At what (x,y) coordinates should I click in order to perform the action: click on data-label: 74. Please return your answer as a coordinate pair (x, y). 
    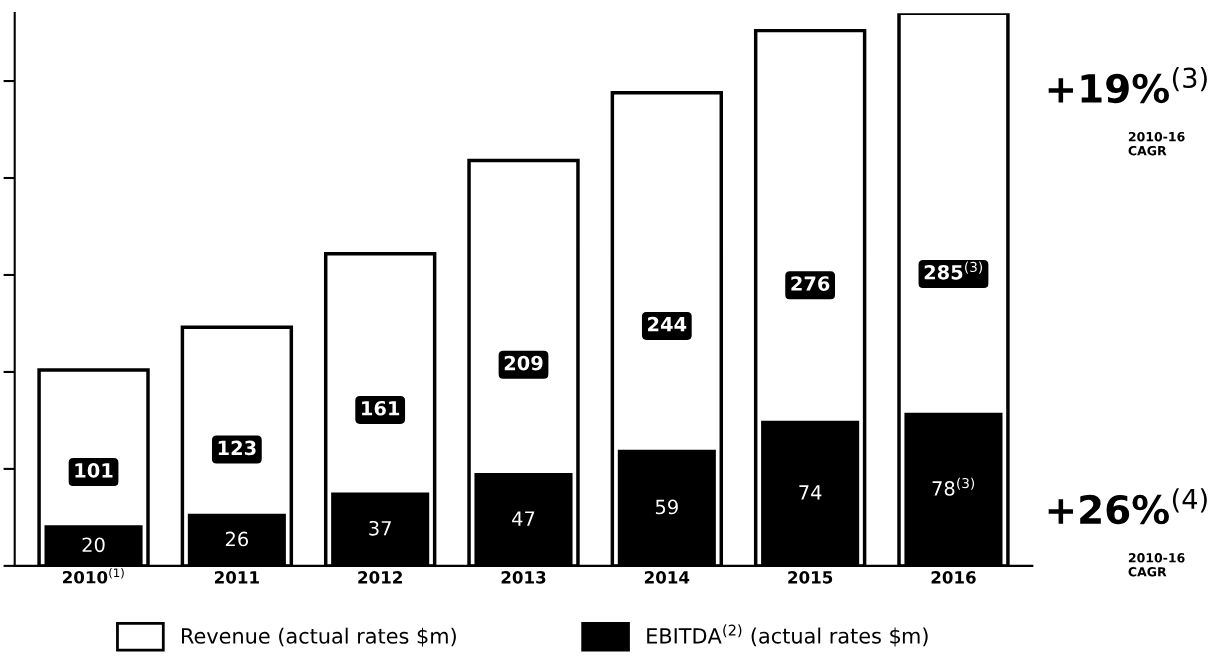
    Looking at the image, I should click on (810, 492).